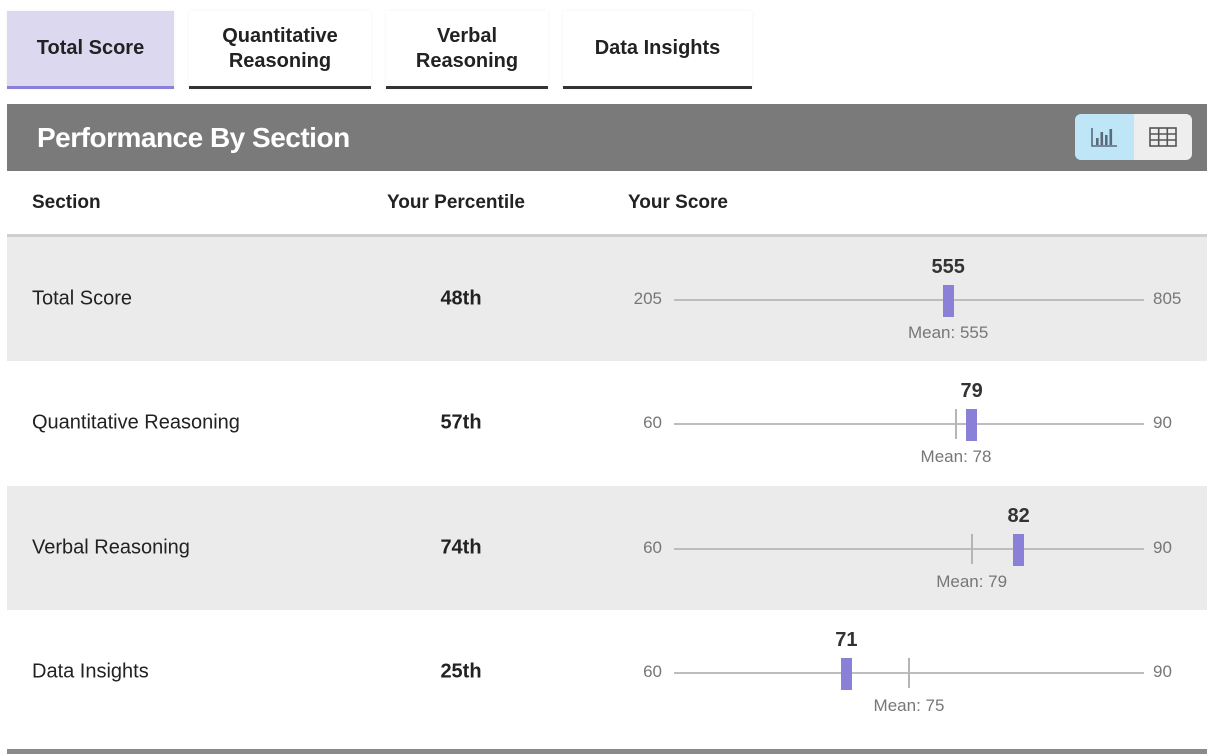 Image resolution: width=1218 pixels, height=754 pixels. Describe the element at coordinates (948, 267) in the screenshot. I see `score-value: 555` at that location.